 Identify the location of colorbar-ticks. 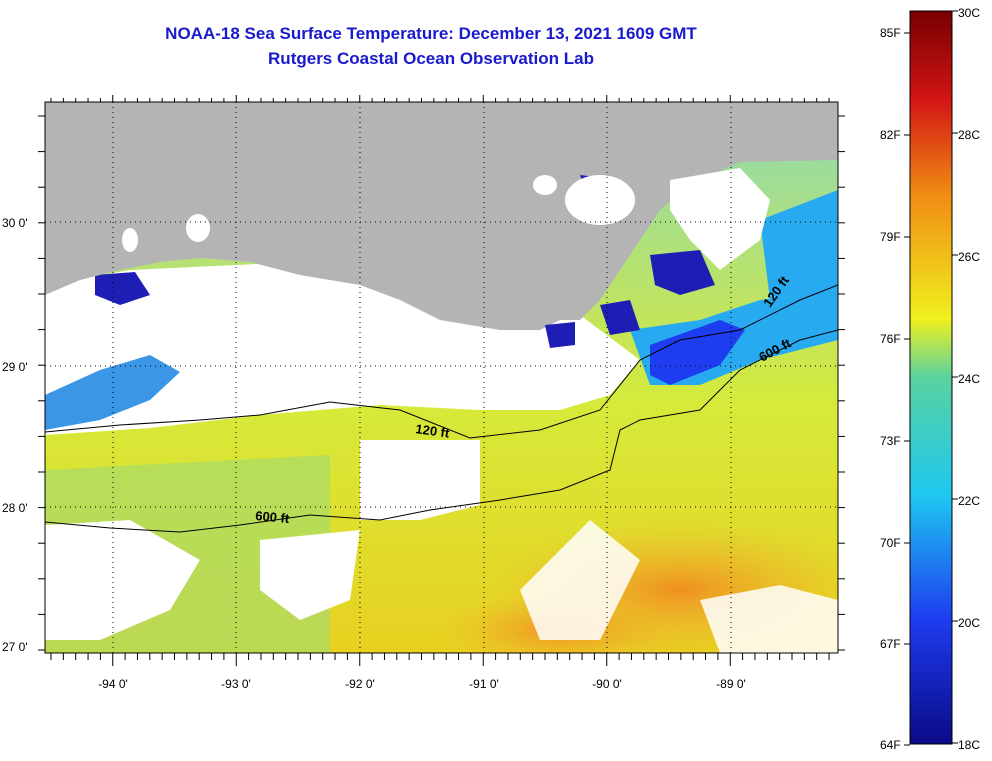
(931, 378).